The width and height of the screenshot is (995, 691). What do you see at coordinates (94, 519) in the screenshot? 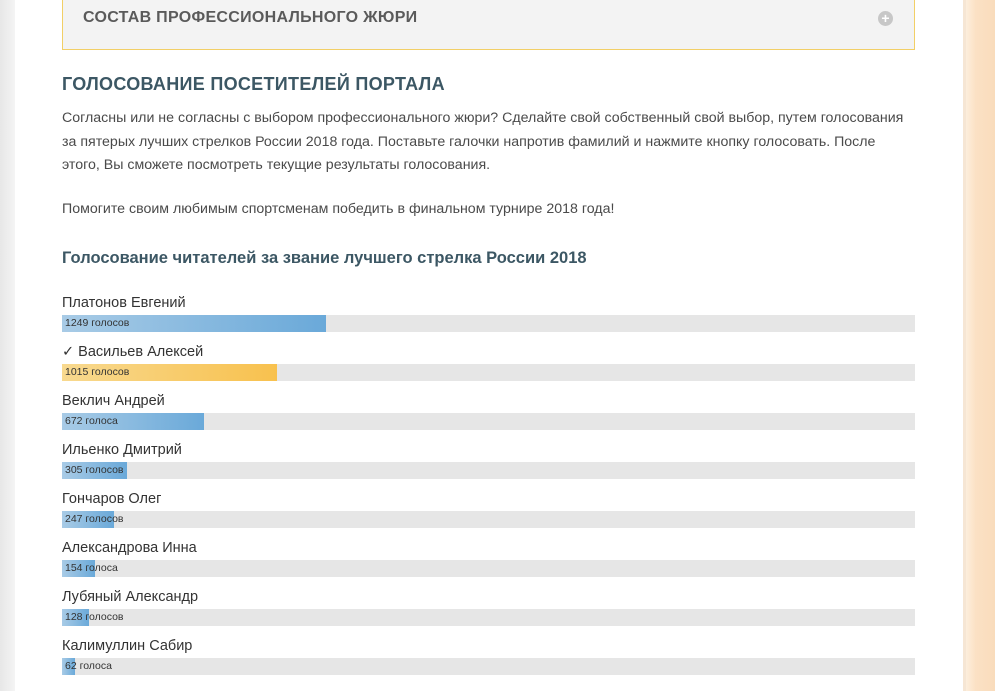
I see `vote-count: 247 голосов` at bounding box center [94, 519].